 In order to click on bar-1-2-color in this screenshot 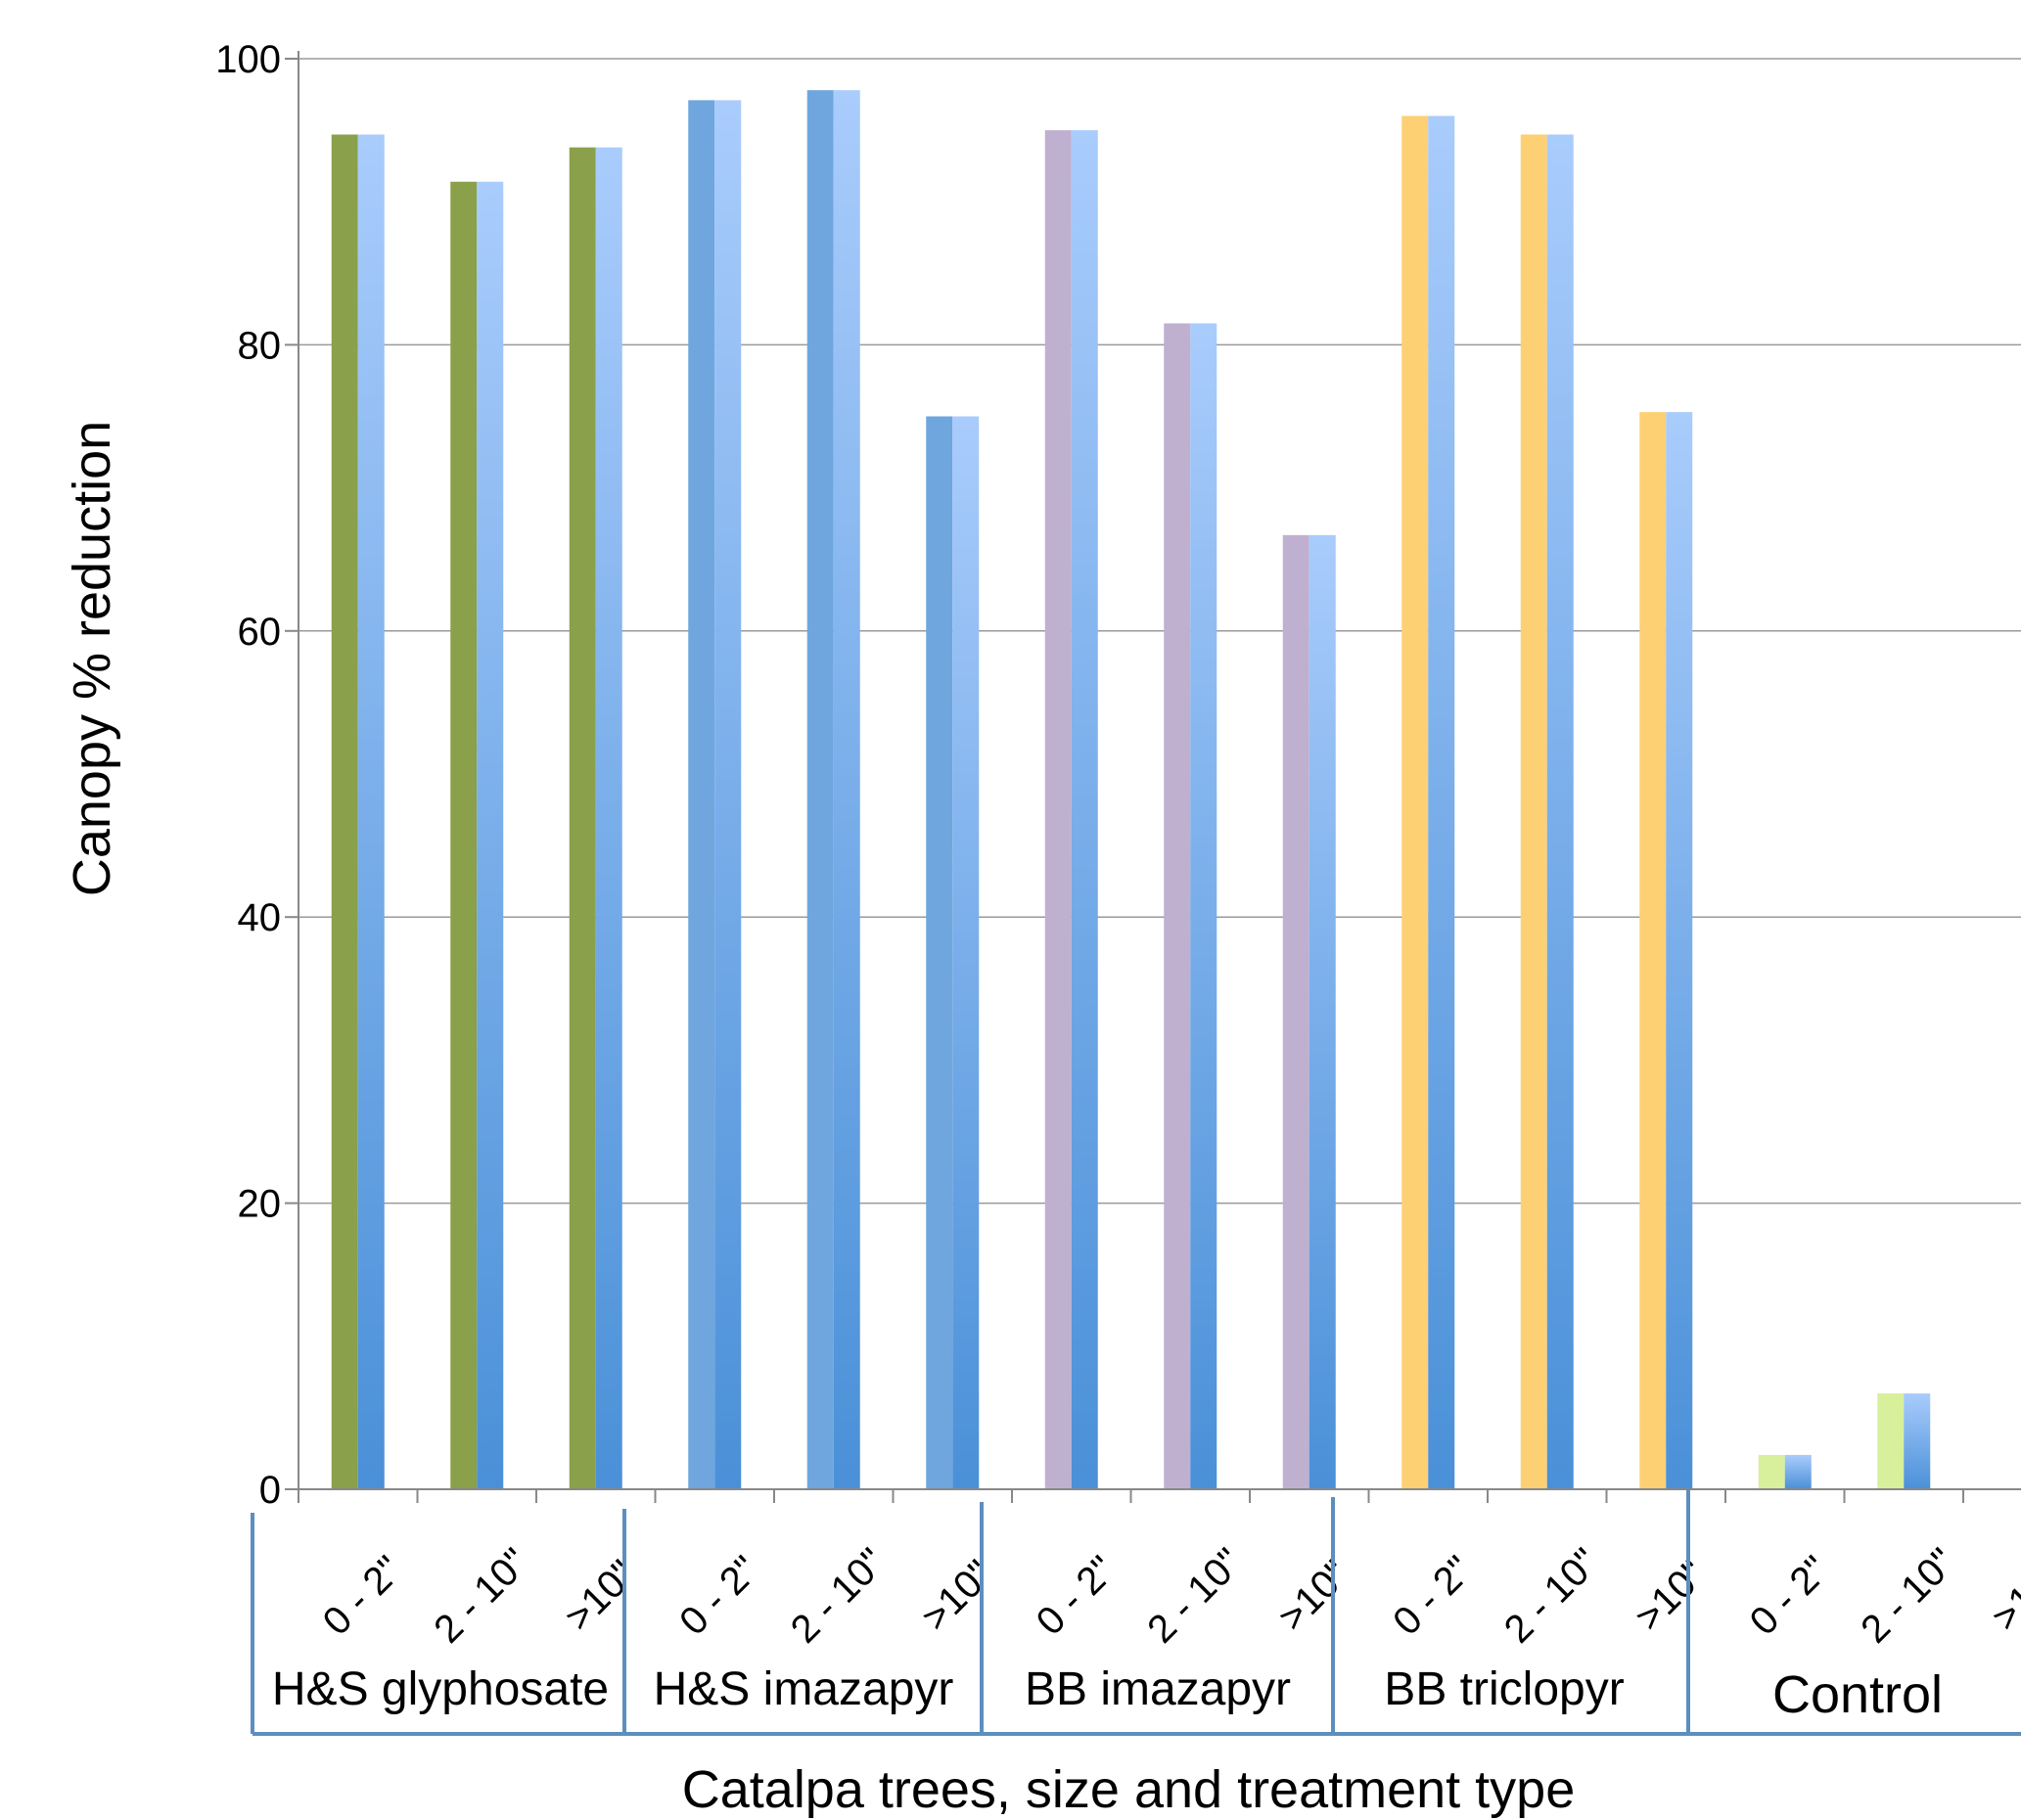, I will do `click(939, 952)`.